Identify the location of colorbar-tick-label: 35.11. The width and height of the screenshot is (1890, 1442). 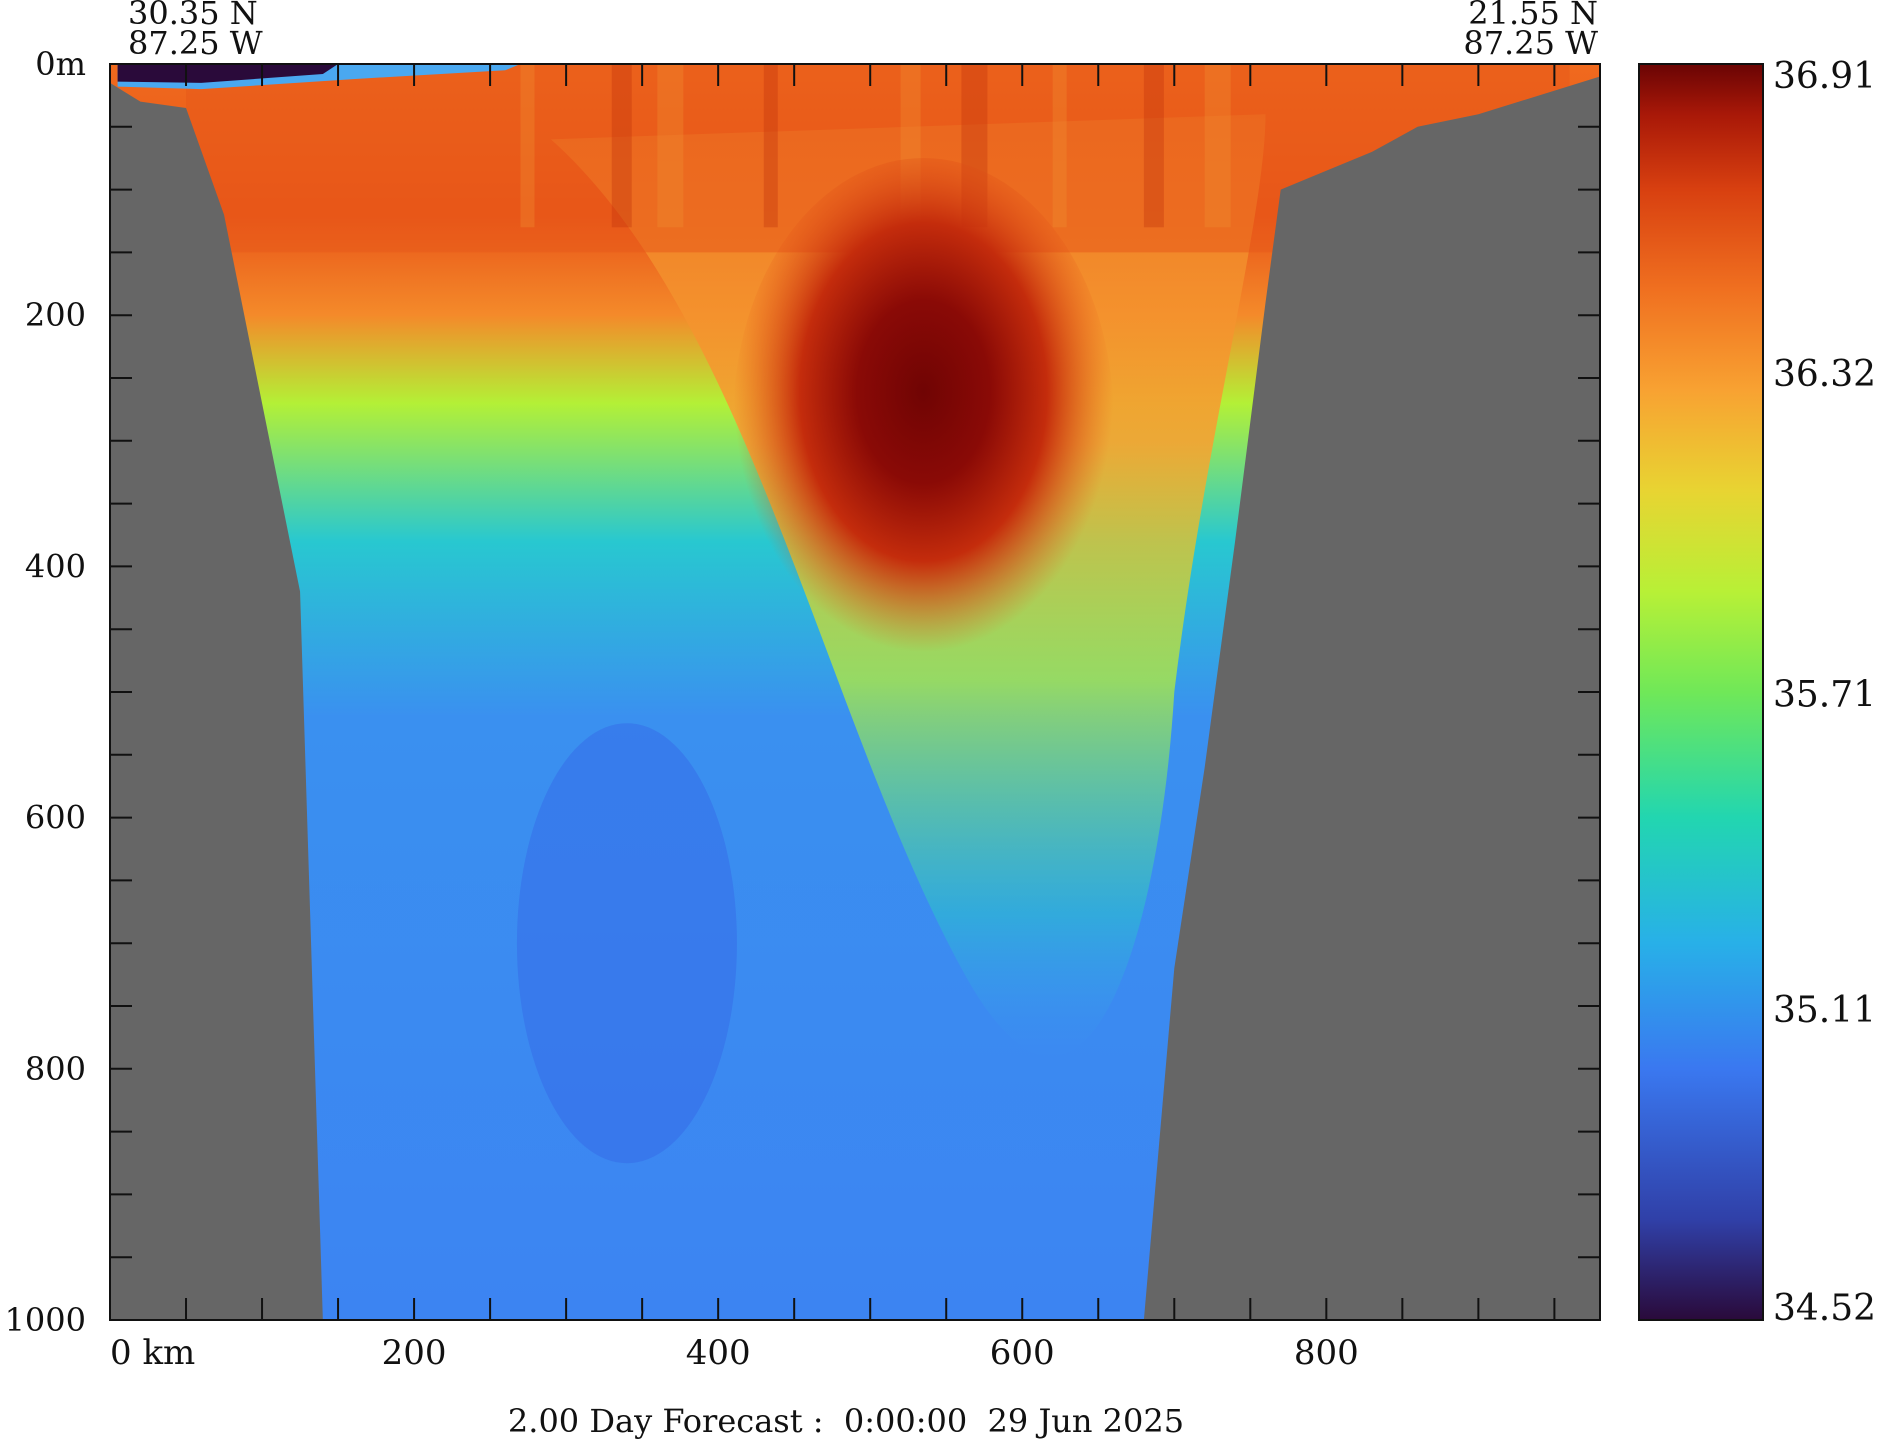
(1824, 1010).